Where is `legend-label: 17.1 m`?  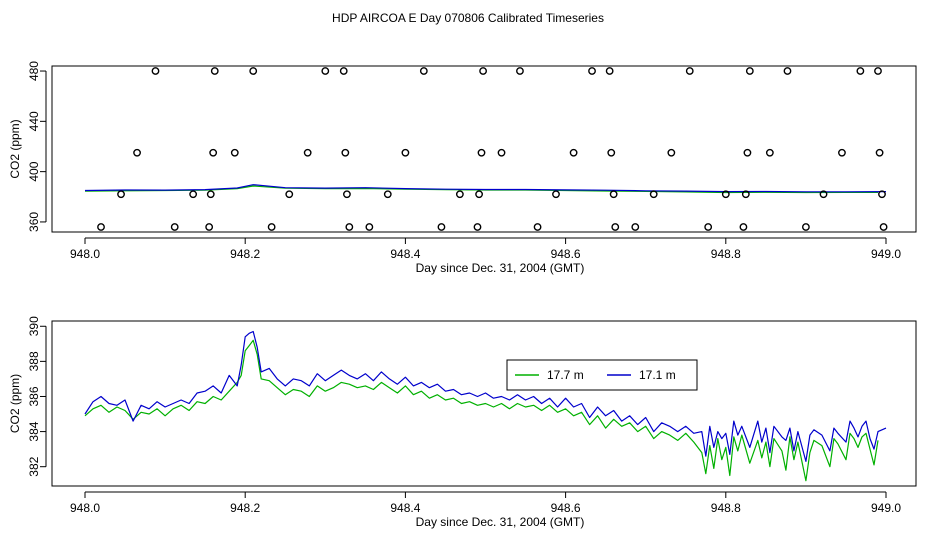 legend-label: 17.1 m is located at coordinates (657, 375).